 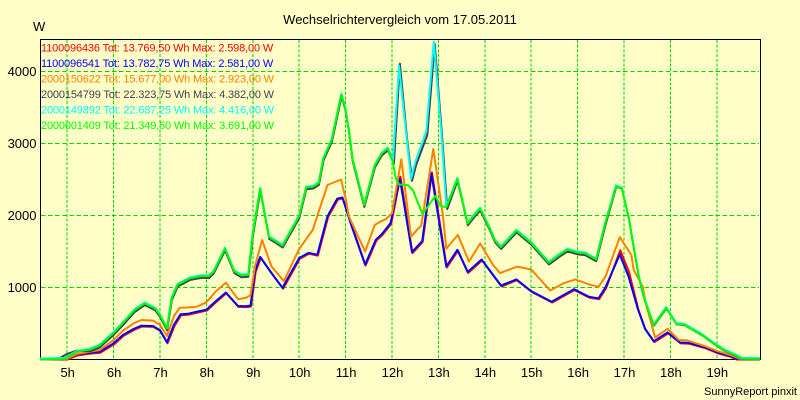 I want to click on svg-text: 11h, so click(x=346, y=372).